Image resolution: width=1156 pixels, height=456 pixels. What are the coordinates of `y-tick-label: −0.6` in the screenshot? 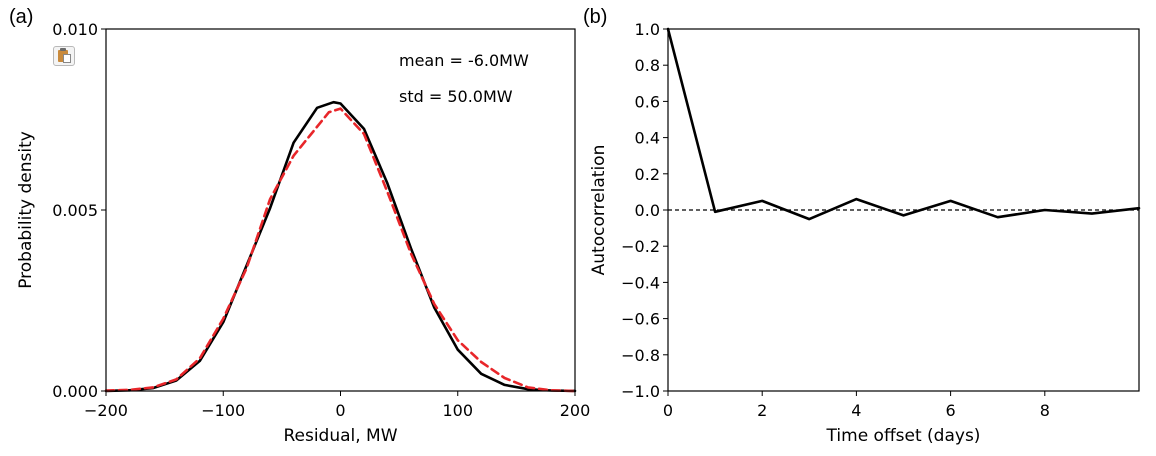 It's located at (640, 319).